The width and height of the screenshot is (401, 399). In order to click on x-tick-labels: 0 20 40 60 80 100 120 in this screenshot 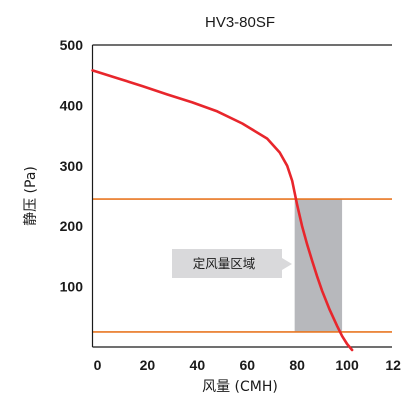, I will do `click(247, 365)`.